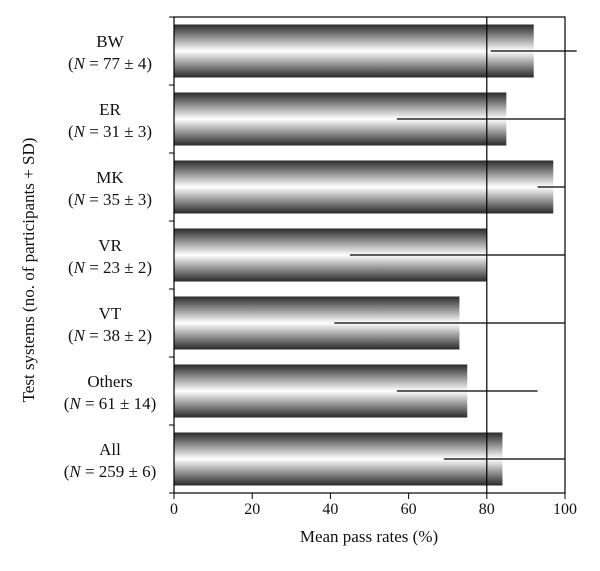 The height and width of the screenshot is (571, 600). I want to click on category-label-all: All, so click(110, 449).